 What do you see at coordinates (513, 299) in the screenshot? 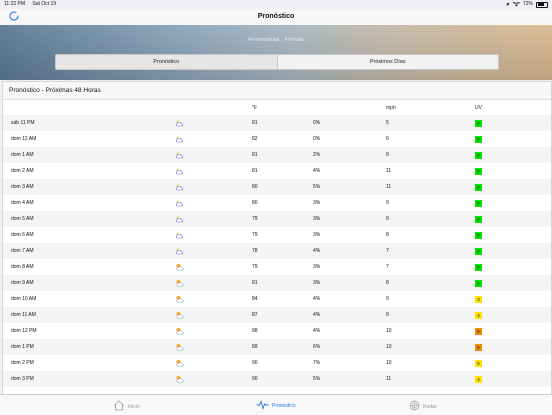
I see `forecast-uv-cell: 3` at bounding box center [513, 299].